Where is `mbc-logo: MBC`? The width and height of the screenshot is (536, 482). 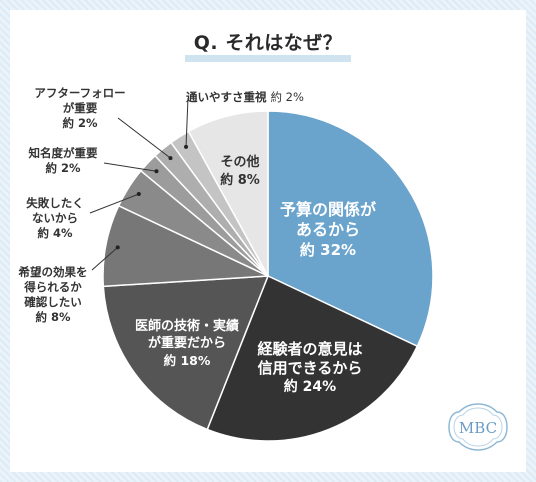 mbc-logo: MBC is located at coordinates (478, 427).